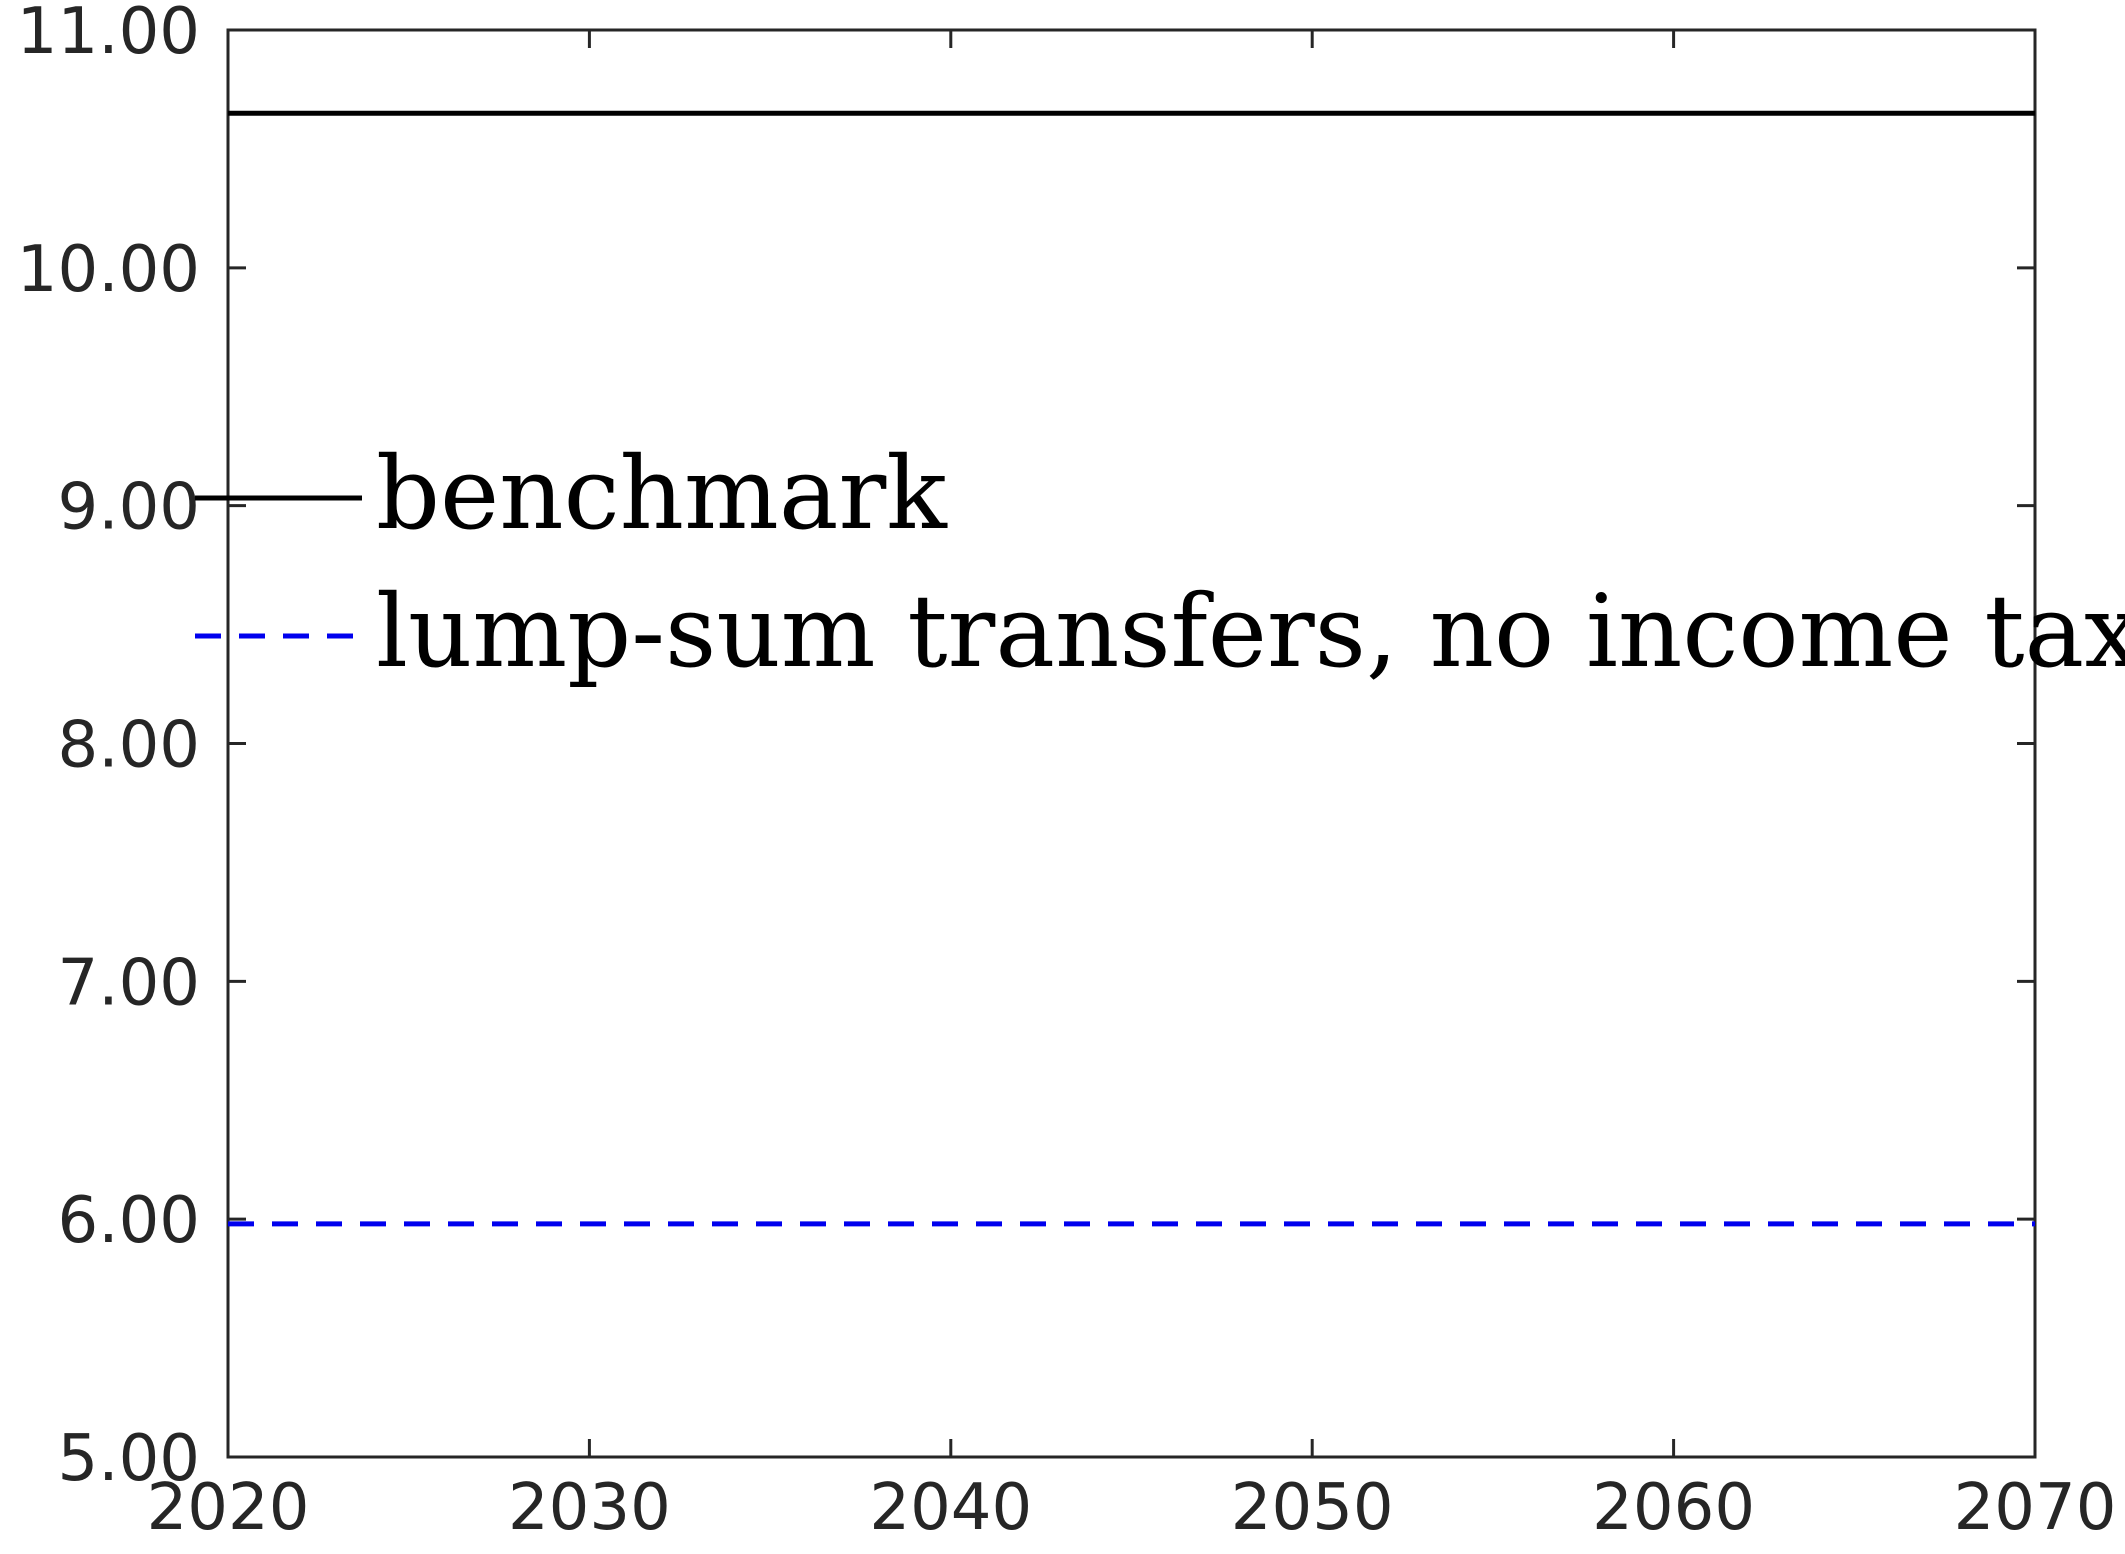  What do you see at coordinates (108, 34) in the screenshot?
I see `y-tick-label: 11.00` at bounding box center [108, 34].